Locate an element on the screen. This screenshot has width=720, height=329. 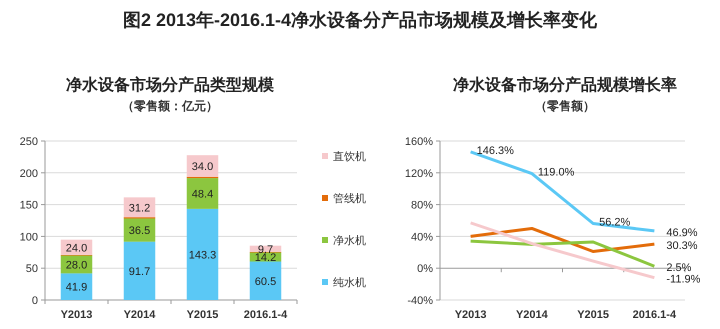
y-tick-label: 40% is located at coordinates (422, 237).